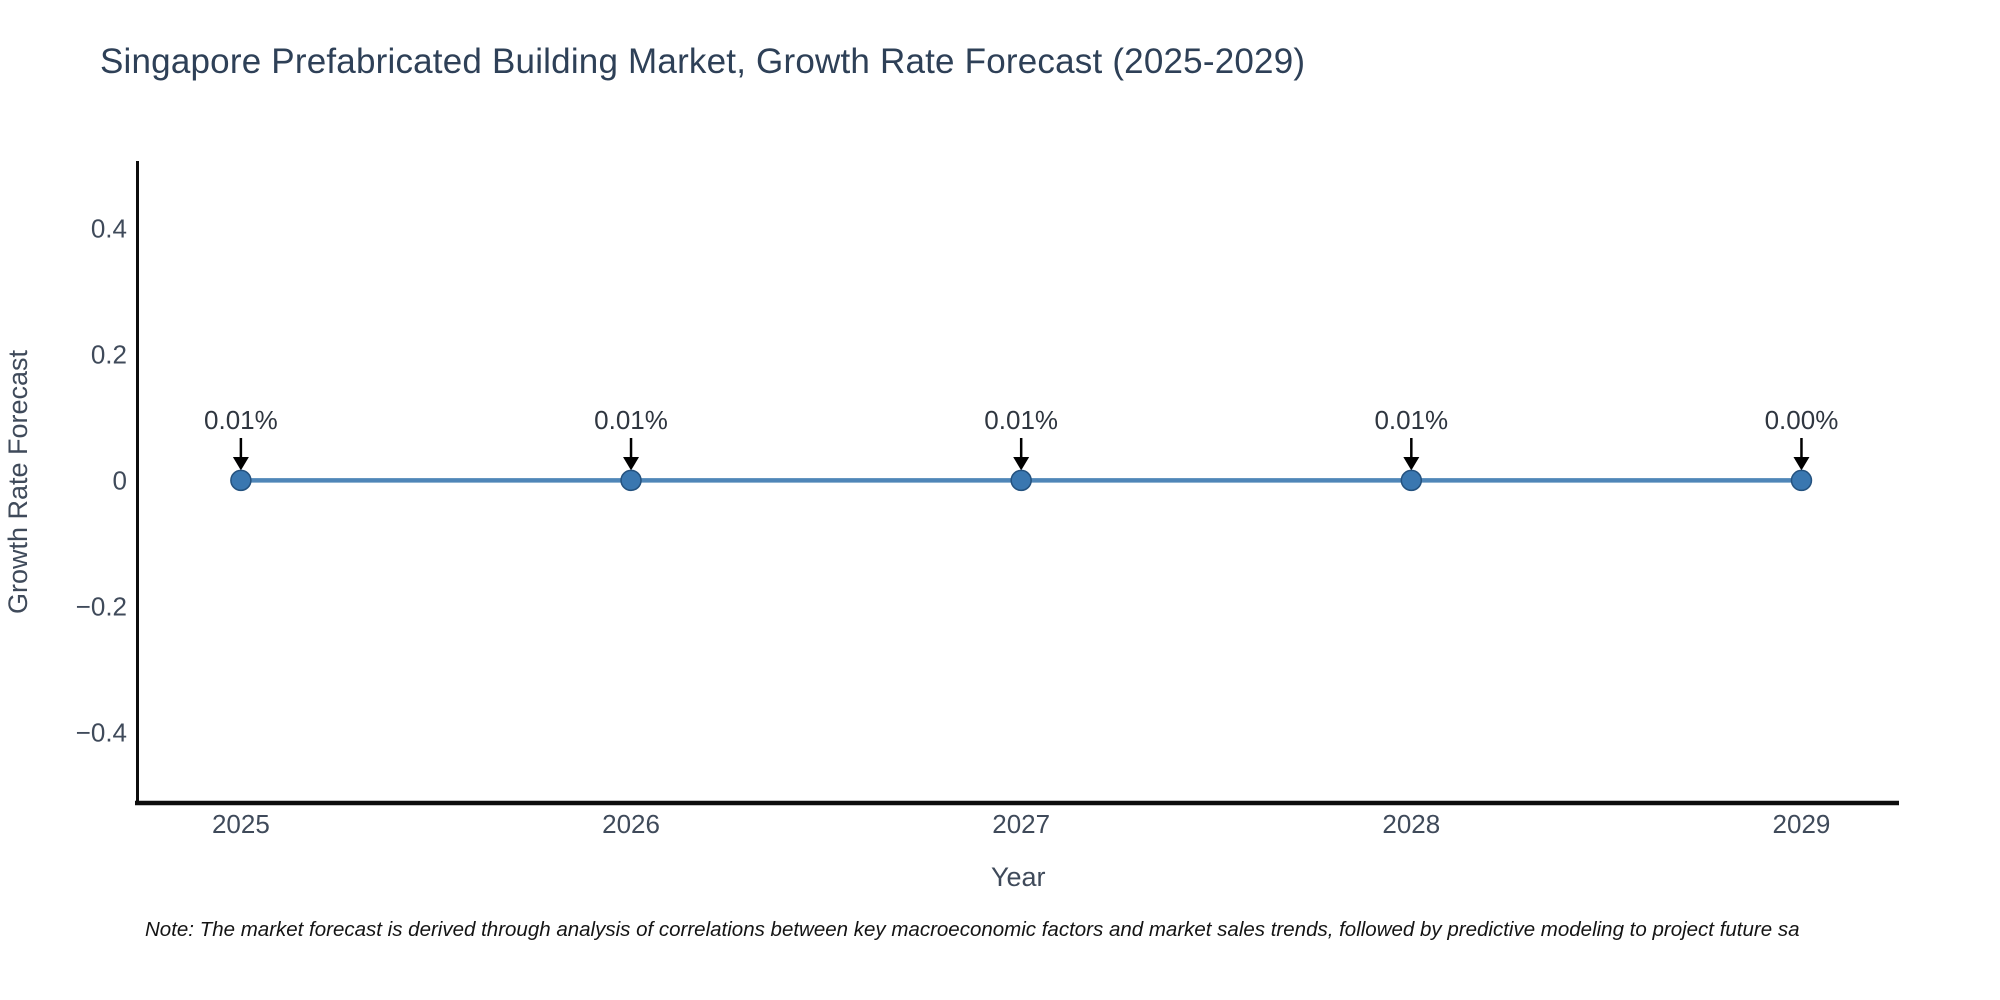  Describe the element at coordinates (1802, 420) in the screenshot. I see `annotation-label: 0.00%` at that location.